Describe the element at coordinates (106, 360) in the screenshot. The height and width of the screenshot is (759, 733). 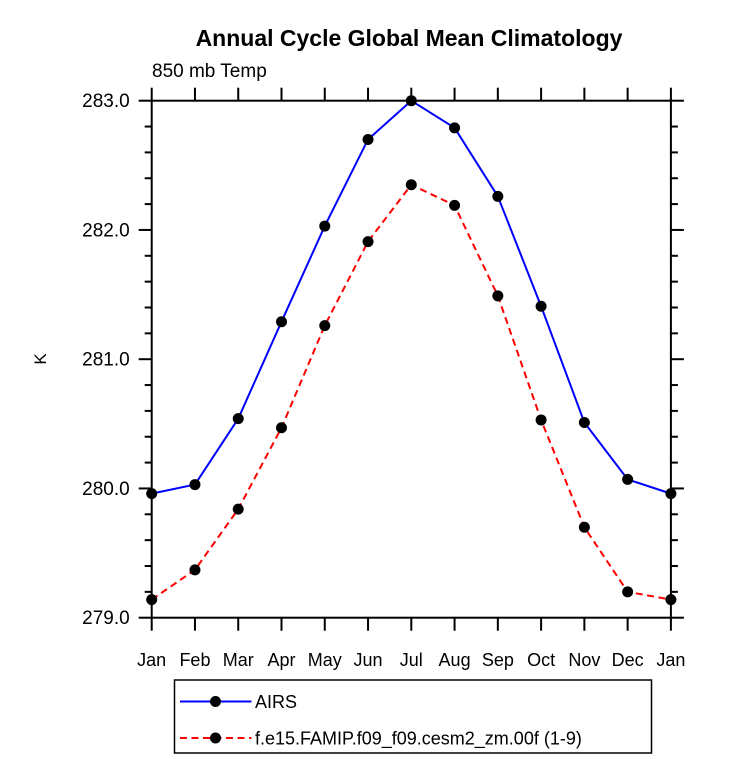
I see `y-tick-label: 281.0` at that location.